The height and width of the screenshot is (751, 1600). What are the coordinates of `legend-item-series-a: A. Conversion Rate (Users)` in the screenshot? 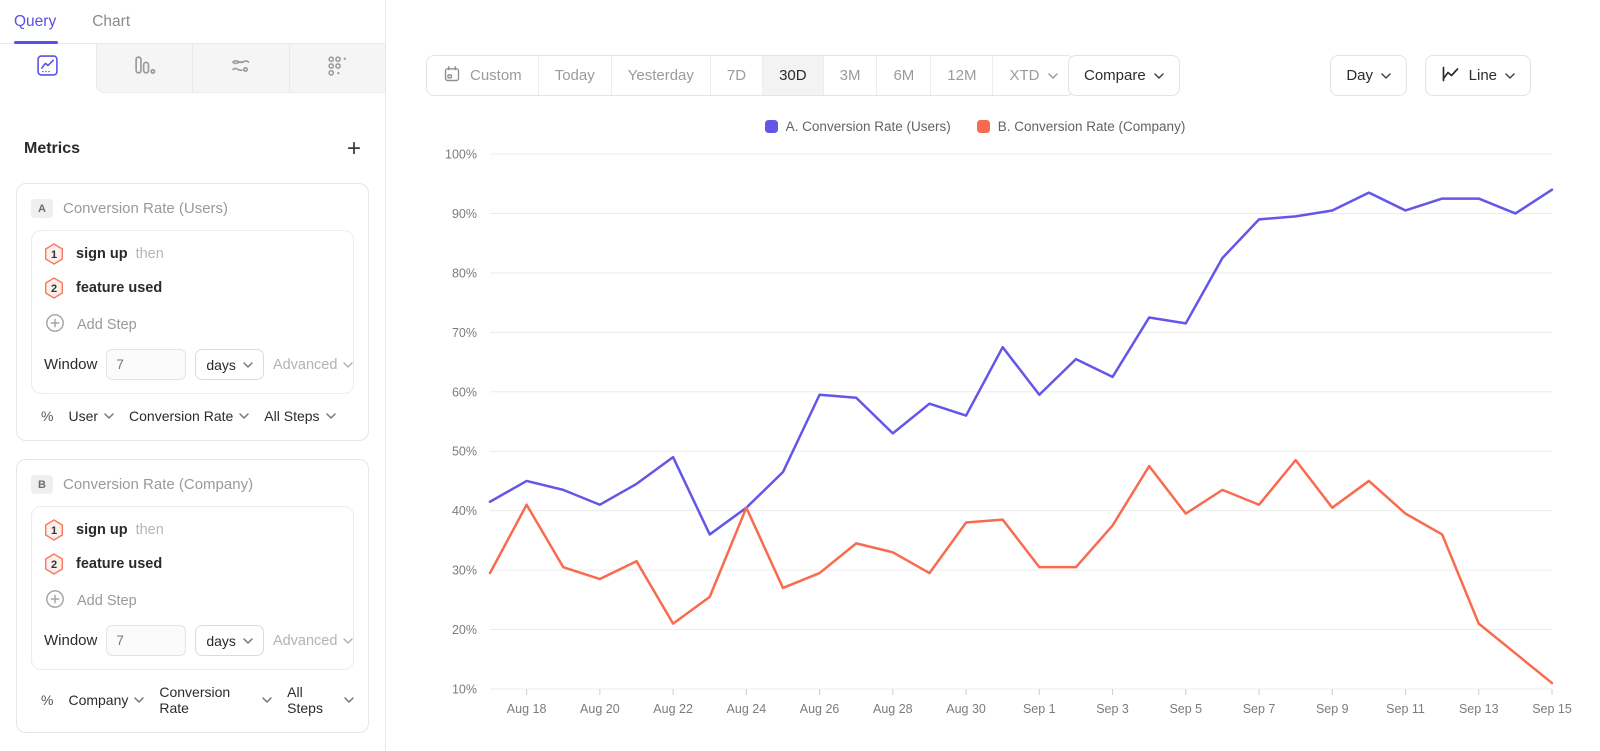 It's located at (857, 126).